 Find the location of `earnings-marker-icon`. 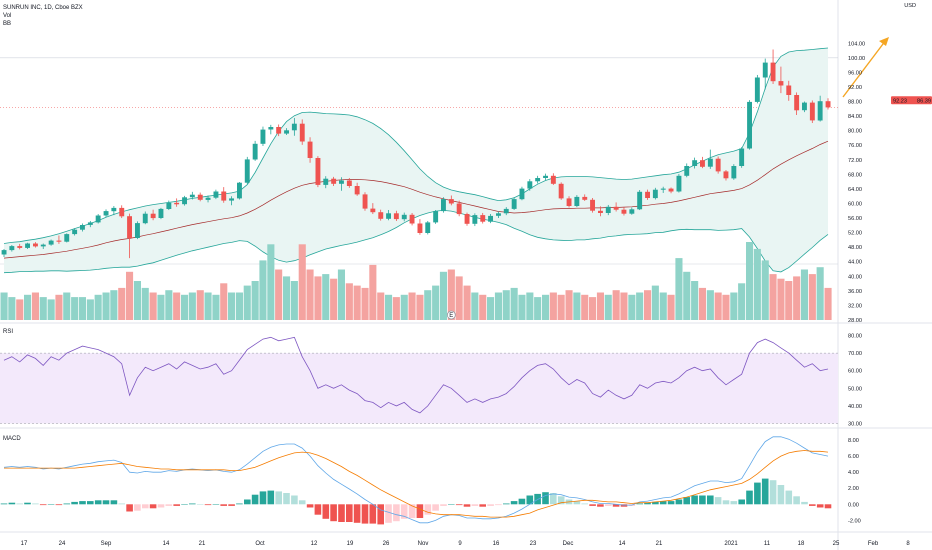

earnings-marker-icon is located at coordinates (451, 315).